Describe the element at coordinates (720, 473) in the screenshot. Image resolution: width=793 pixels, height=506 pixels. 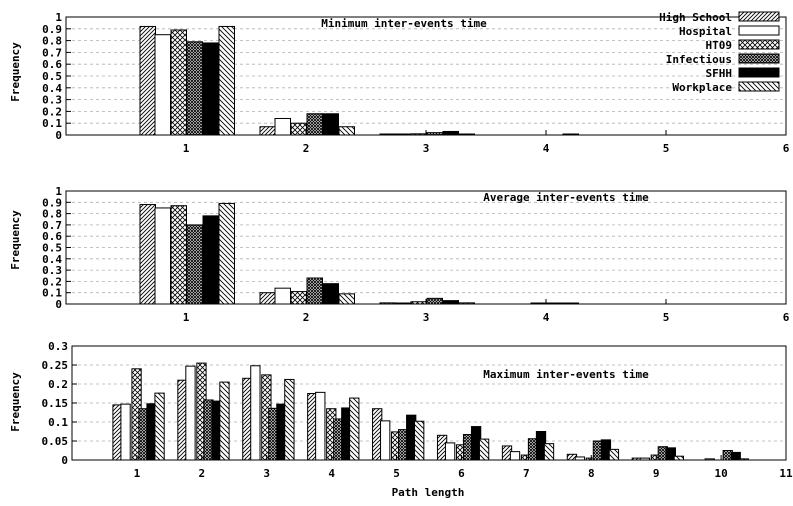
I see `x-tick-label: 10` at that location.